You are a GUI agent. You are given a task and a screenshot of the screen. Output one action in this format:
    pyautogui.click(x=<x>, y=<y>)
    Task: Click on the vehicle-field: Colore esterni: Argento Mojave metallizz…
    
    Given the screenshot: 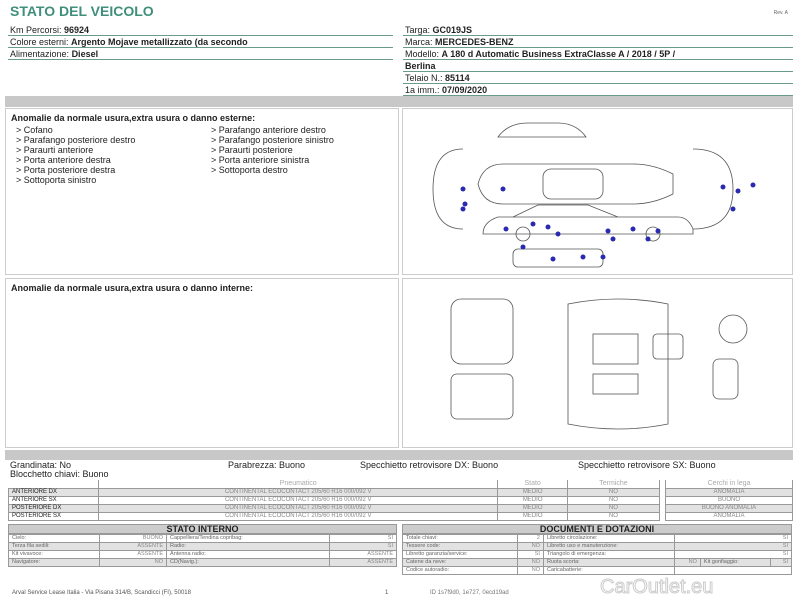 What is the action you would take?
    pyautogui.click(x=200, y=42)
    